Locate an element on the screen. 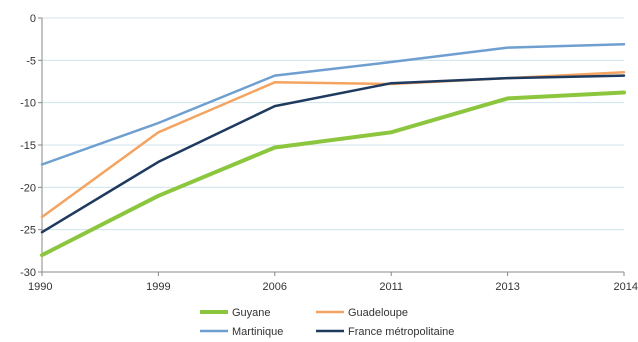 The height and width of the screenshot is (342, 638). y-tick-label: -30 is located at coordinates (28, 273).